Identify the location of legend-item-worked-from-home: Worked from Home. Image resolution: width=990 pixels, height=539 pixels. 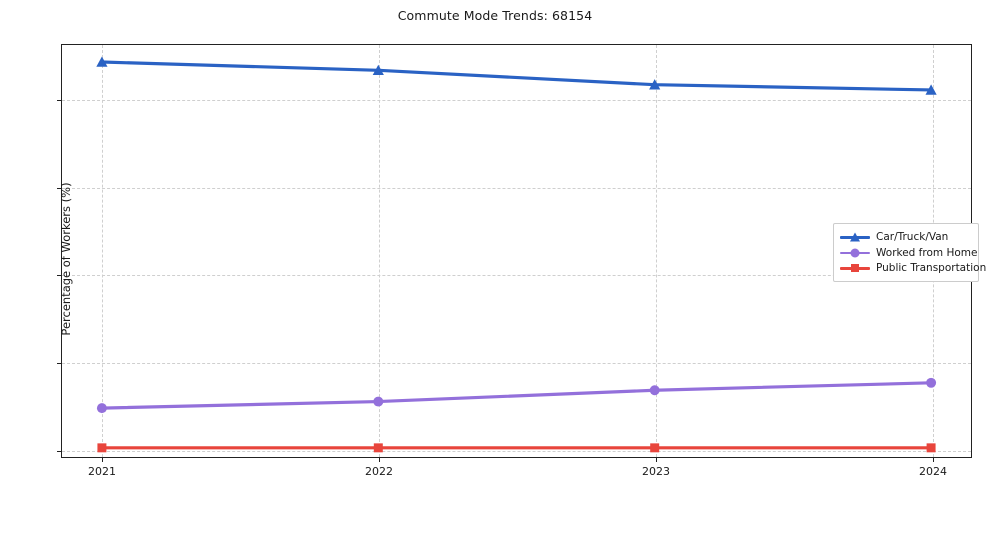
(908, 252).